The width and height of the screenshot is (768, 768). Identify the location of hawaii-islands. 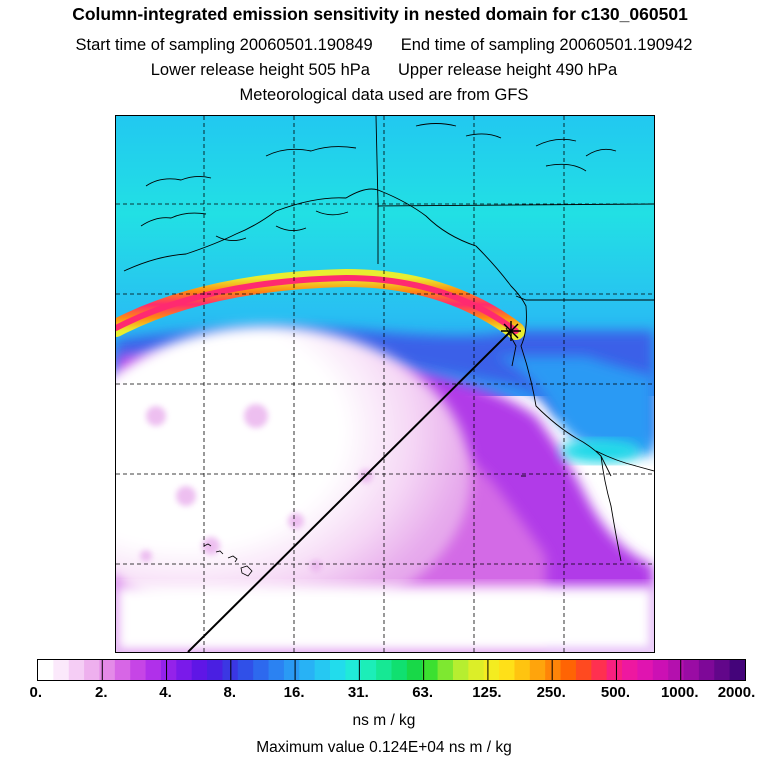
(228, 560).